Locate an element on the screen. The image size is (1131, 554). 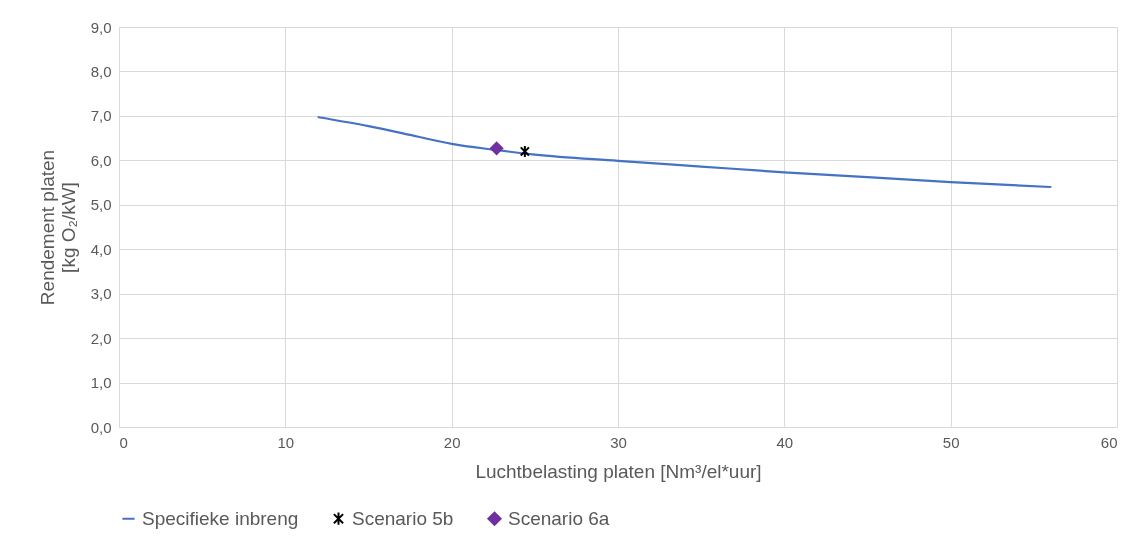
y-tick-label: 7,0 is located at coordinates (101, 116).